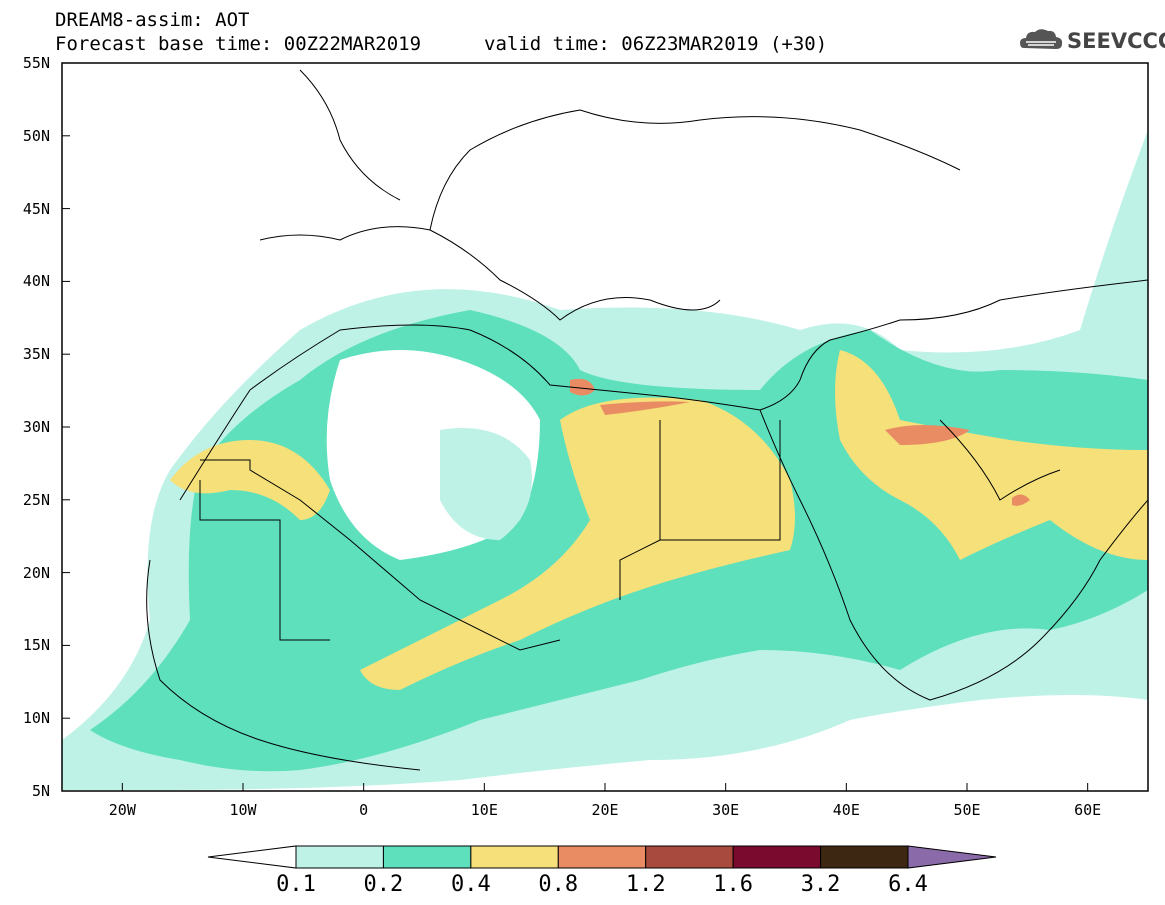  I want to click on lon-label: 10E, so click(484, 810).